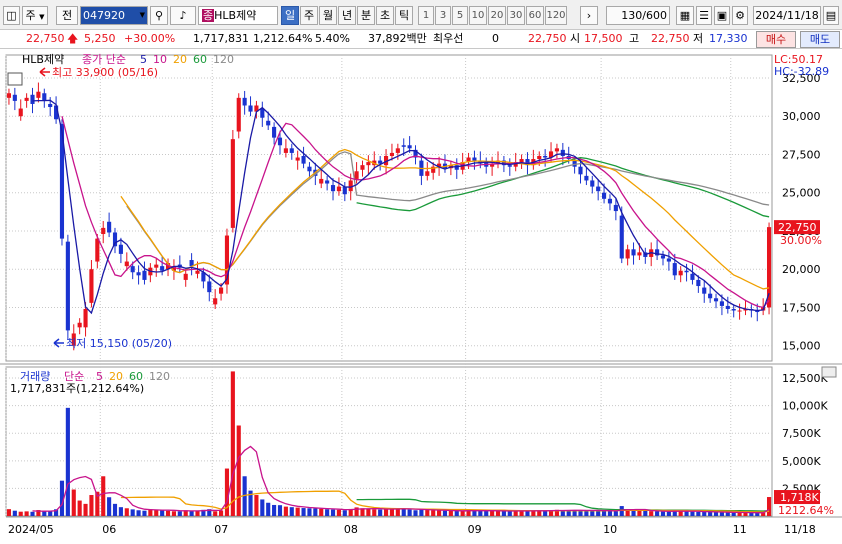  Describe the element at coordinates (426, 15) in the screenshot. I see `number-tab-1: 1` at that location.